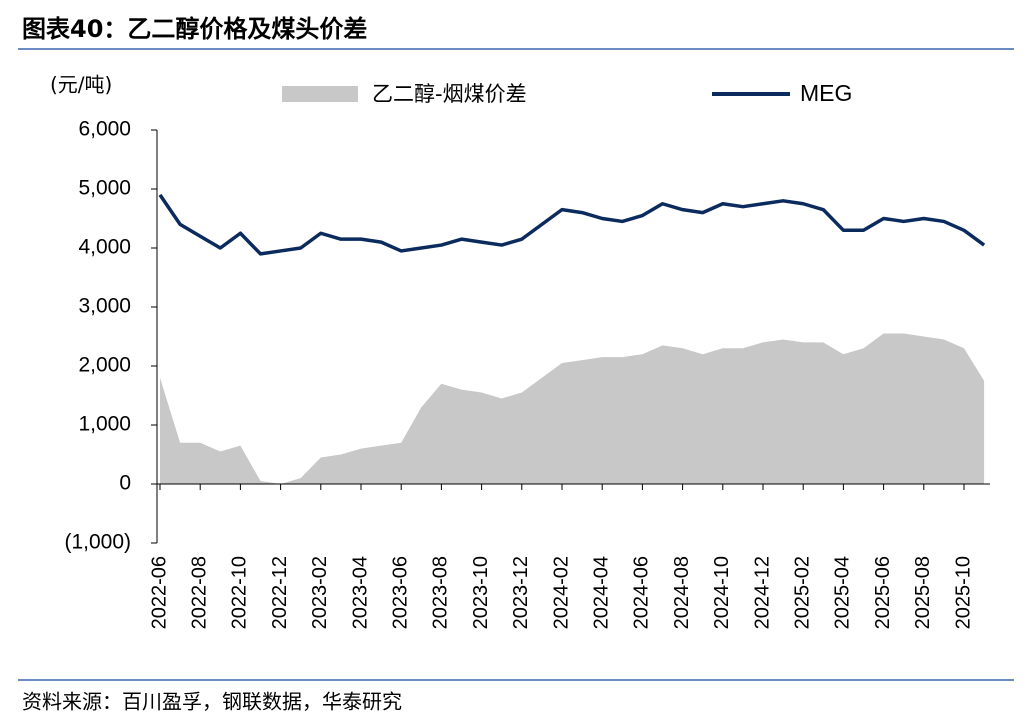 This screenshot has height=728, width=1032. Describe the element at coordinates (97, 542) in the screenshot. I see `y-tick-label: (1,000)` at that location.